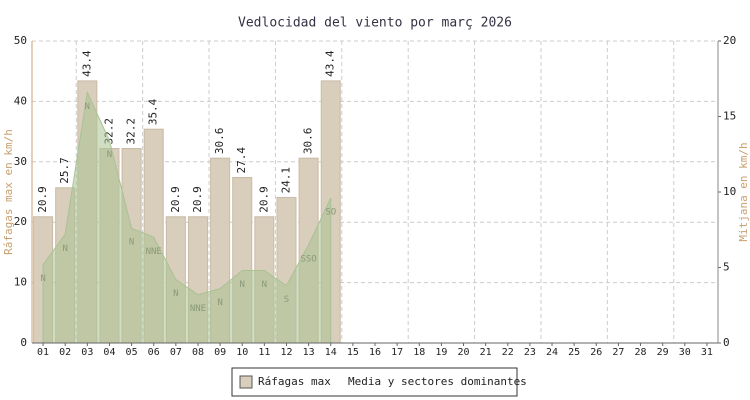 The width and height of the screenshot is (750, 400). What do you see at coordinates (729, 116) in the screenshot?
I see `y2-tick-label: 15` at bounding box center [729, 116].